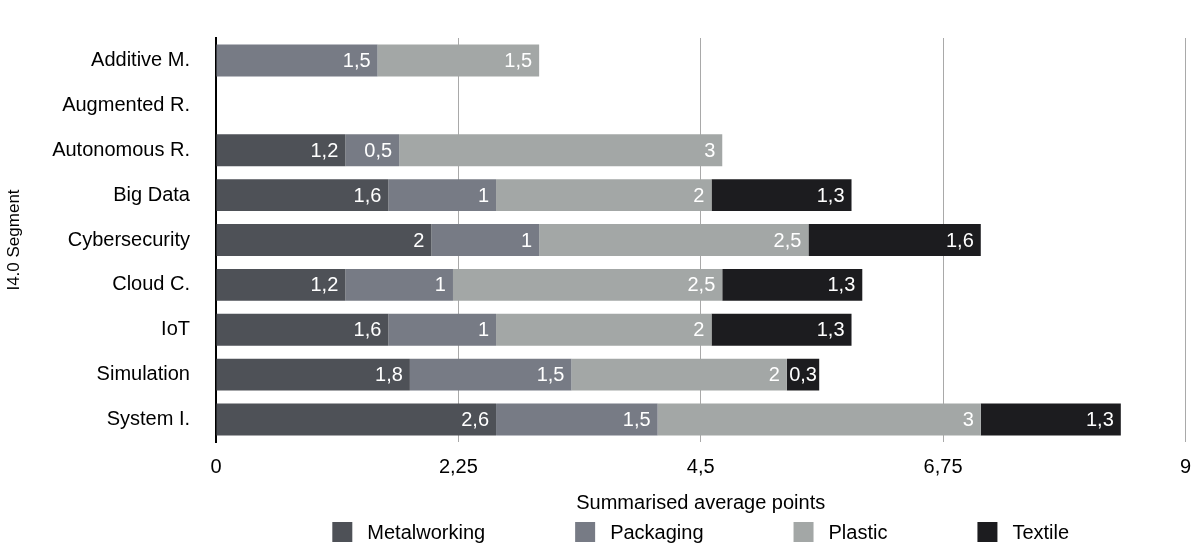  Describe the element at coordinates (126, 103) in the screenshot. I see `y-tick-label: Augmented R.` at that location.